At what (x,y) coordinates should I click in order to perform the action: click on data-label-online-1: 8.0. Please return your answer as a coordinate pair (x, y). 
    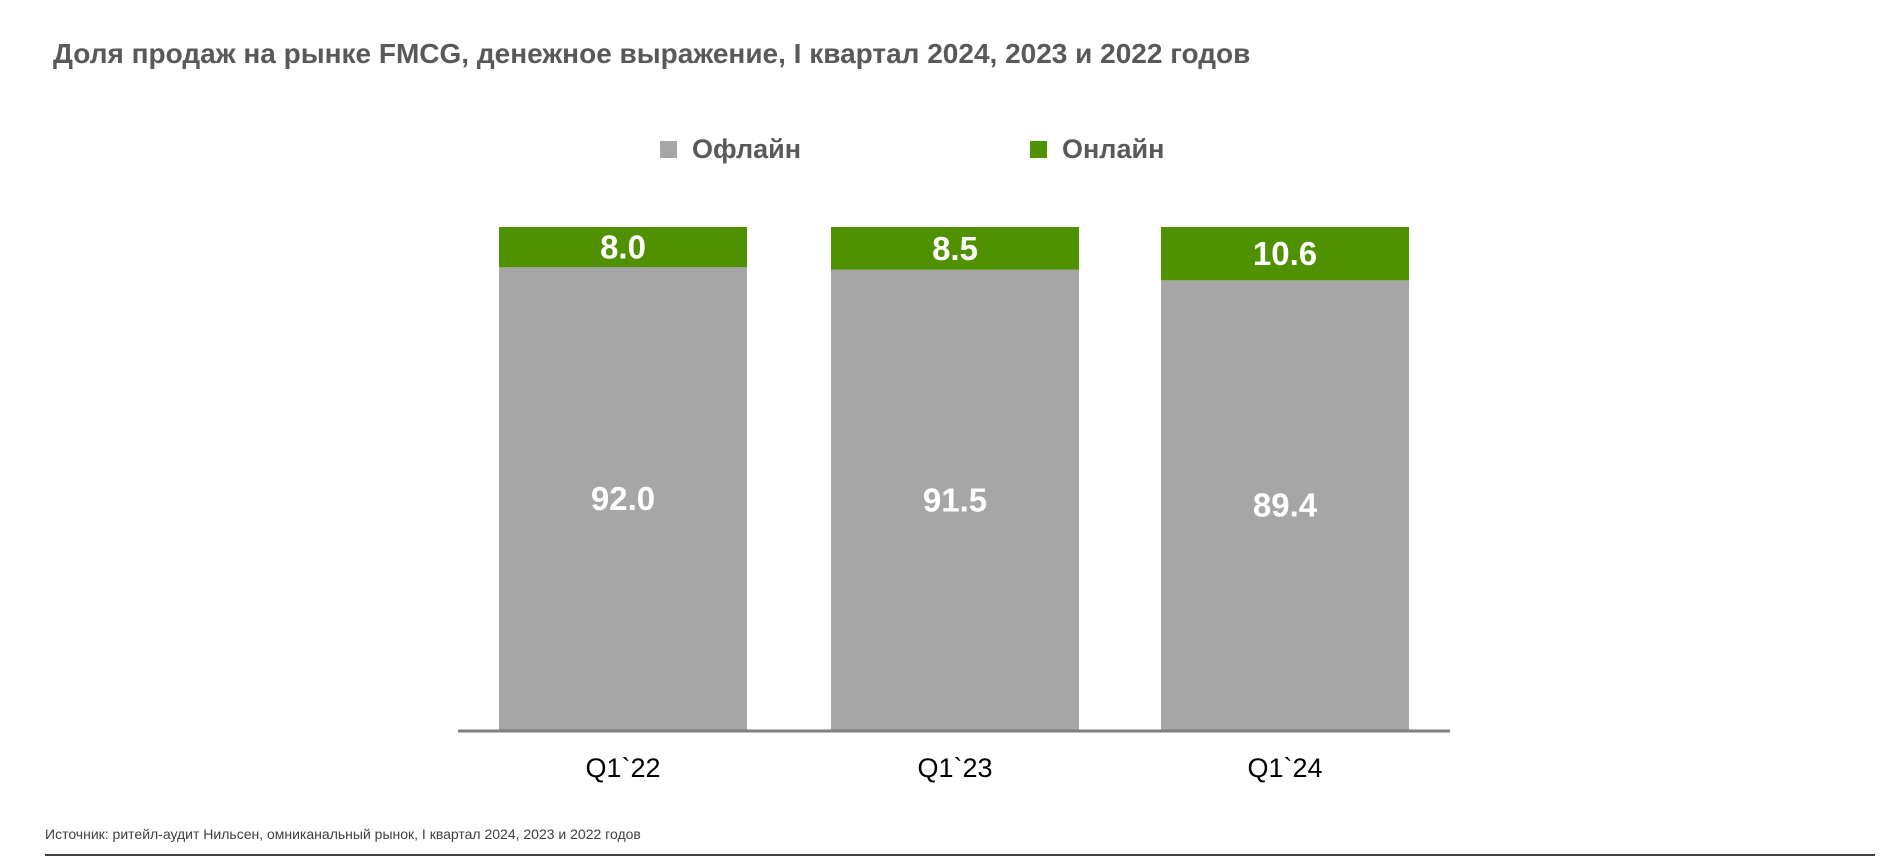
    Looking at the image, I should click on (623, 247).